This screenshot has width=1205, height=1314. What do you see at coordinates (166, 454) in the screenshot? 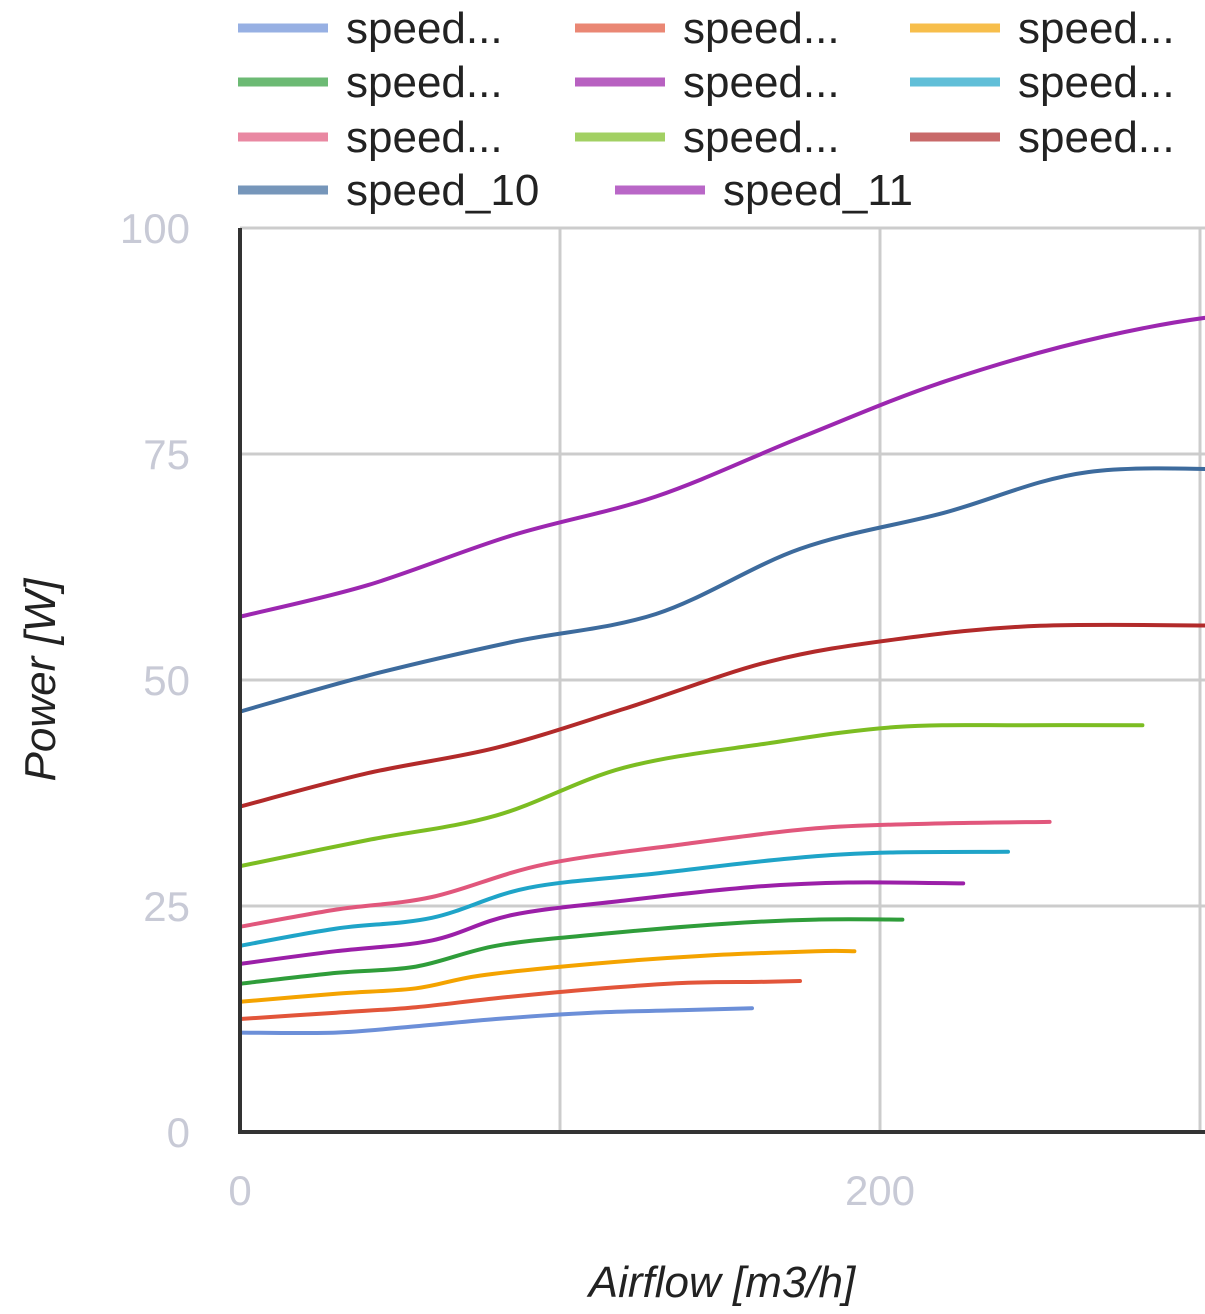
I see `y-tick-label: 75` at bounding box center [166, 454].